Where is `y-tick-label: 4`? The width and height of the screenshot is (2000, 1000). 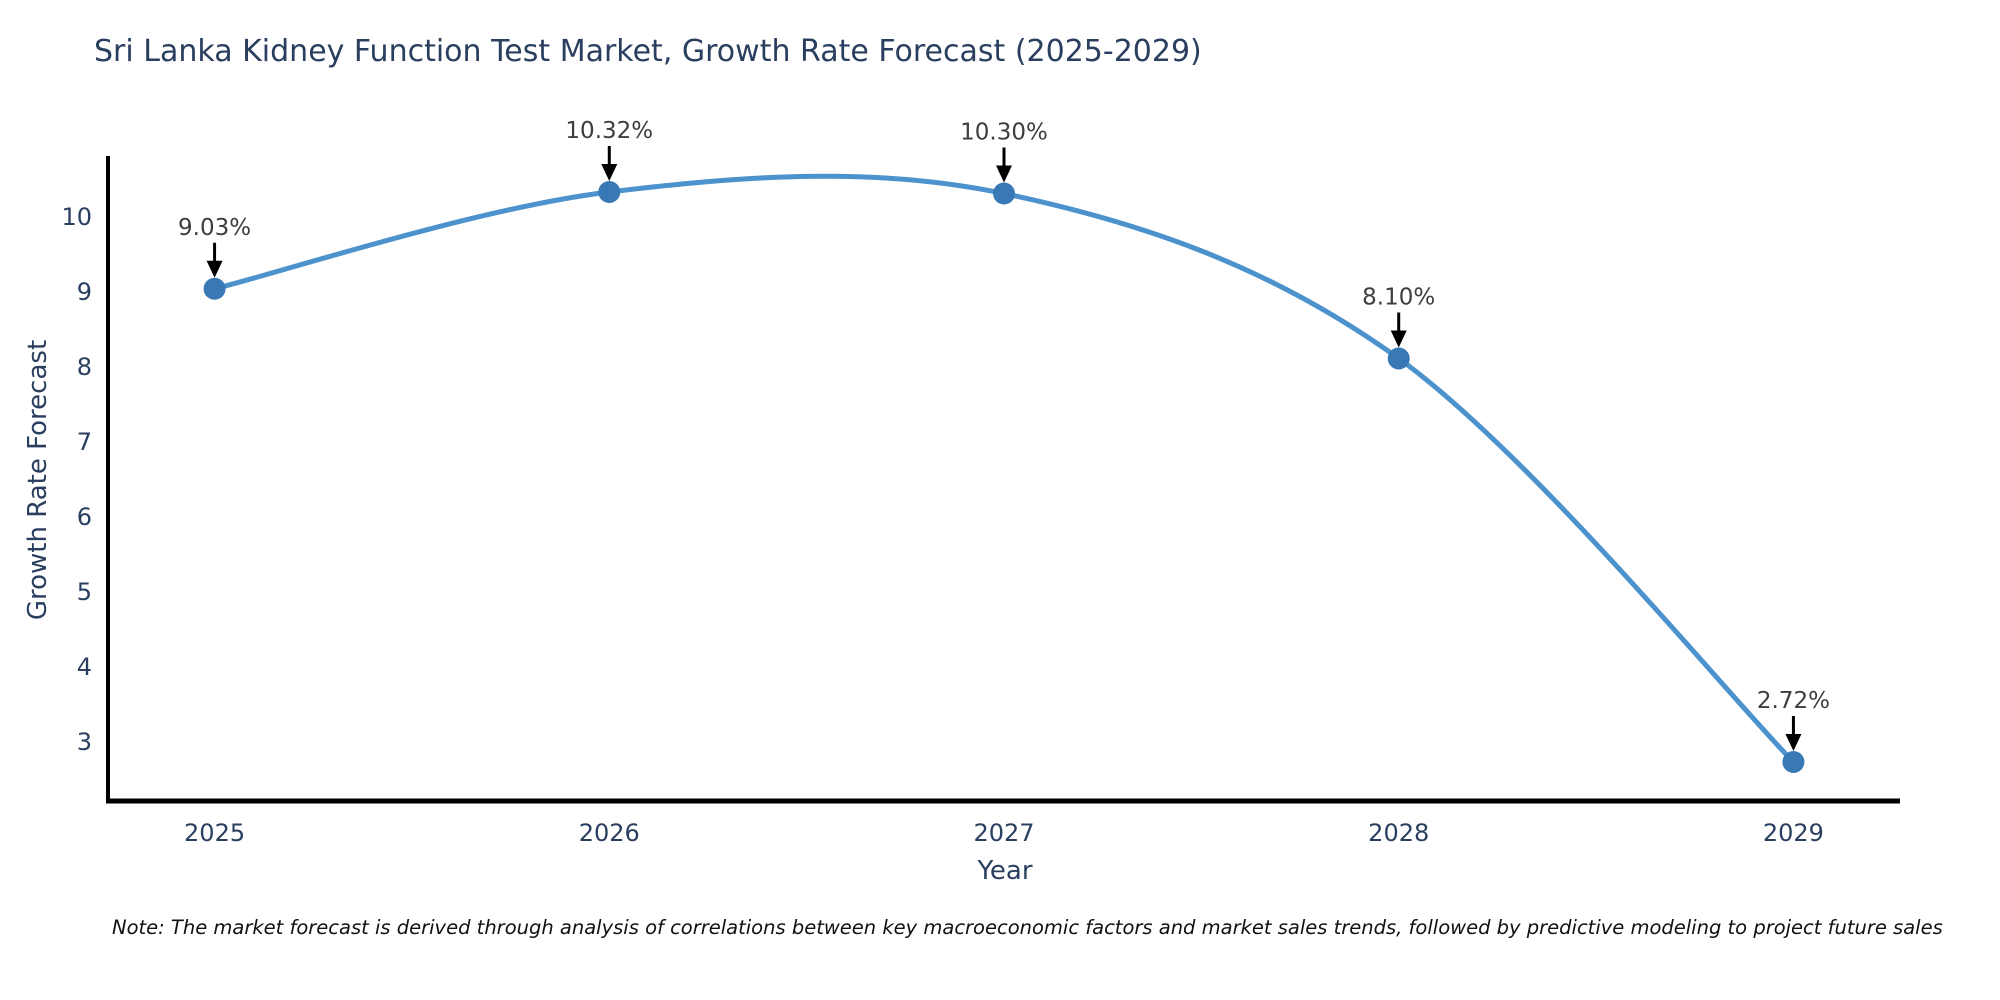
y-tick-label: 4 is located at coordinates (84, 667).